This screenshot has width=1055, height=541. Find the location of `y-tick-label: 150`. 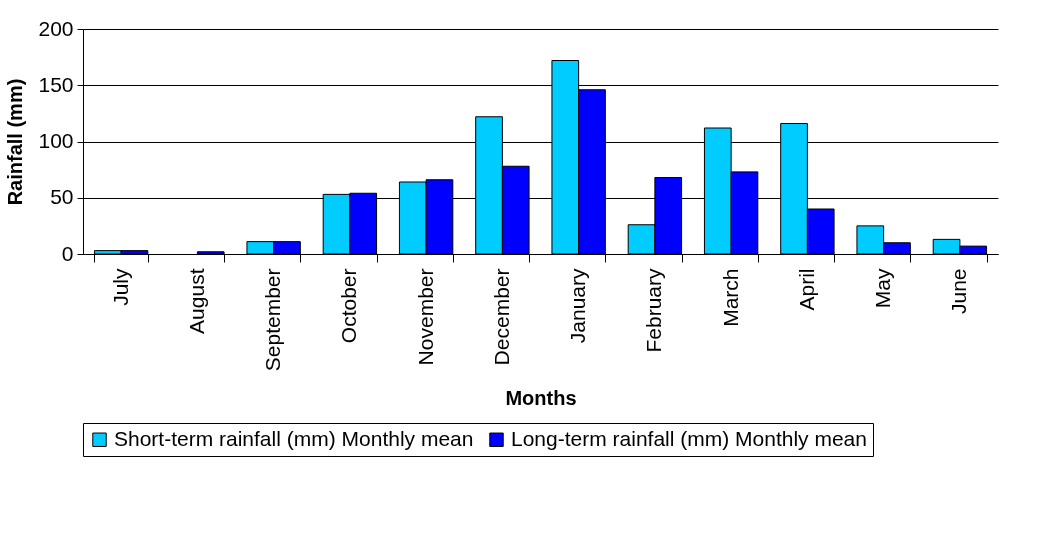

y-tick-label: 150 is located at coordinates (56, 84).